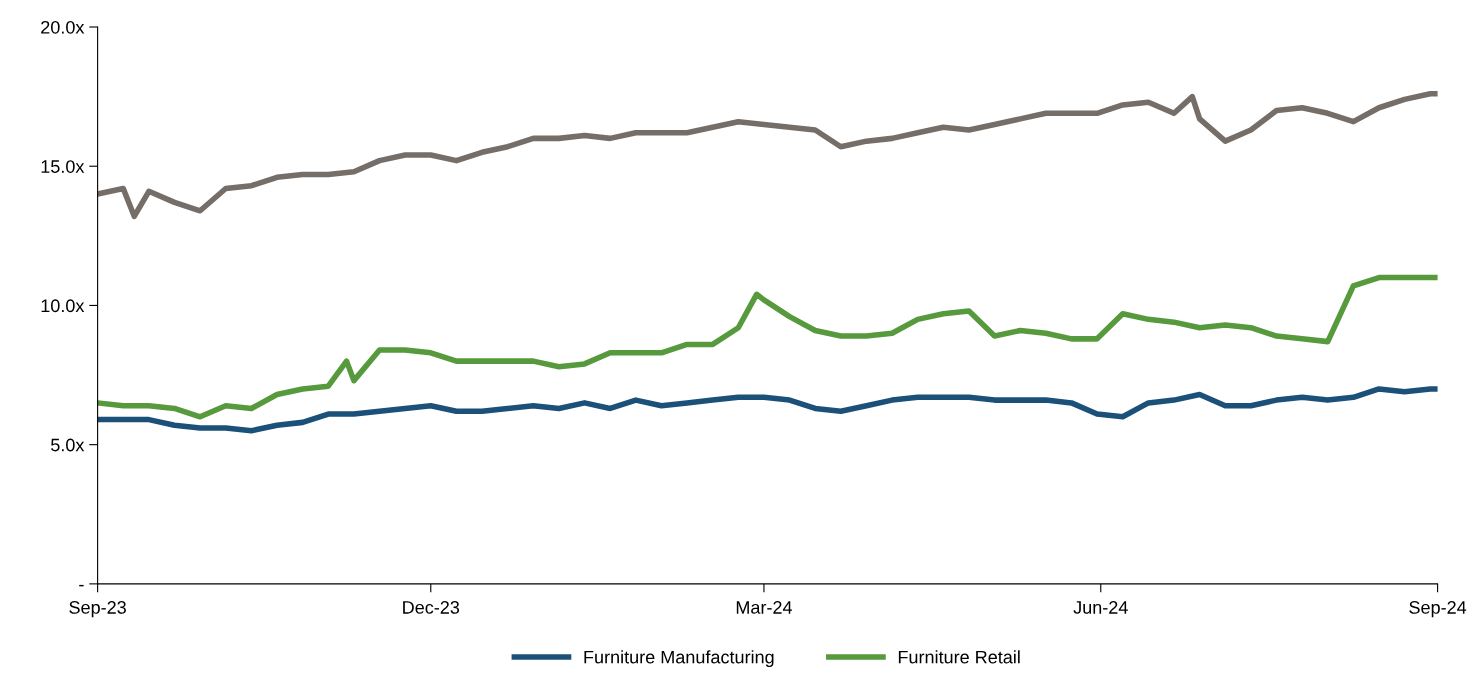 This screenshot has height=675, width=1479. What do you see at coordinates (1100, 607) in the screenshot?
I see `x-tick-label: Jun-24` at bounding box center [1100, 607].